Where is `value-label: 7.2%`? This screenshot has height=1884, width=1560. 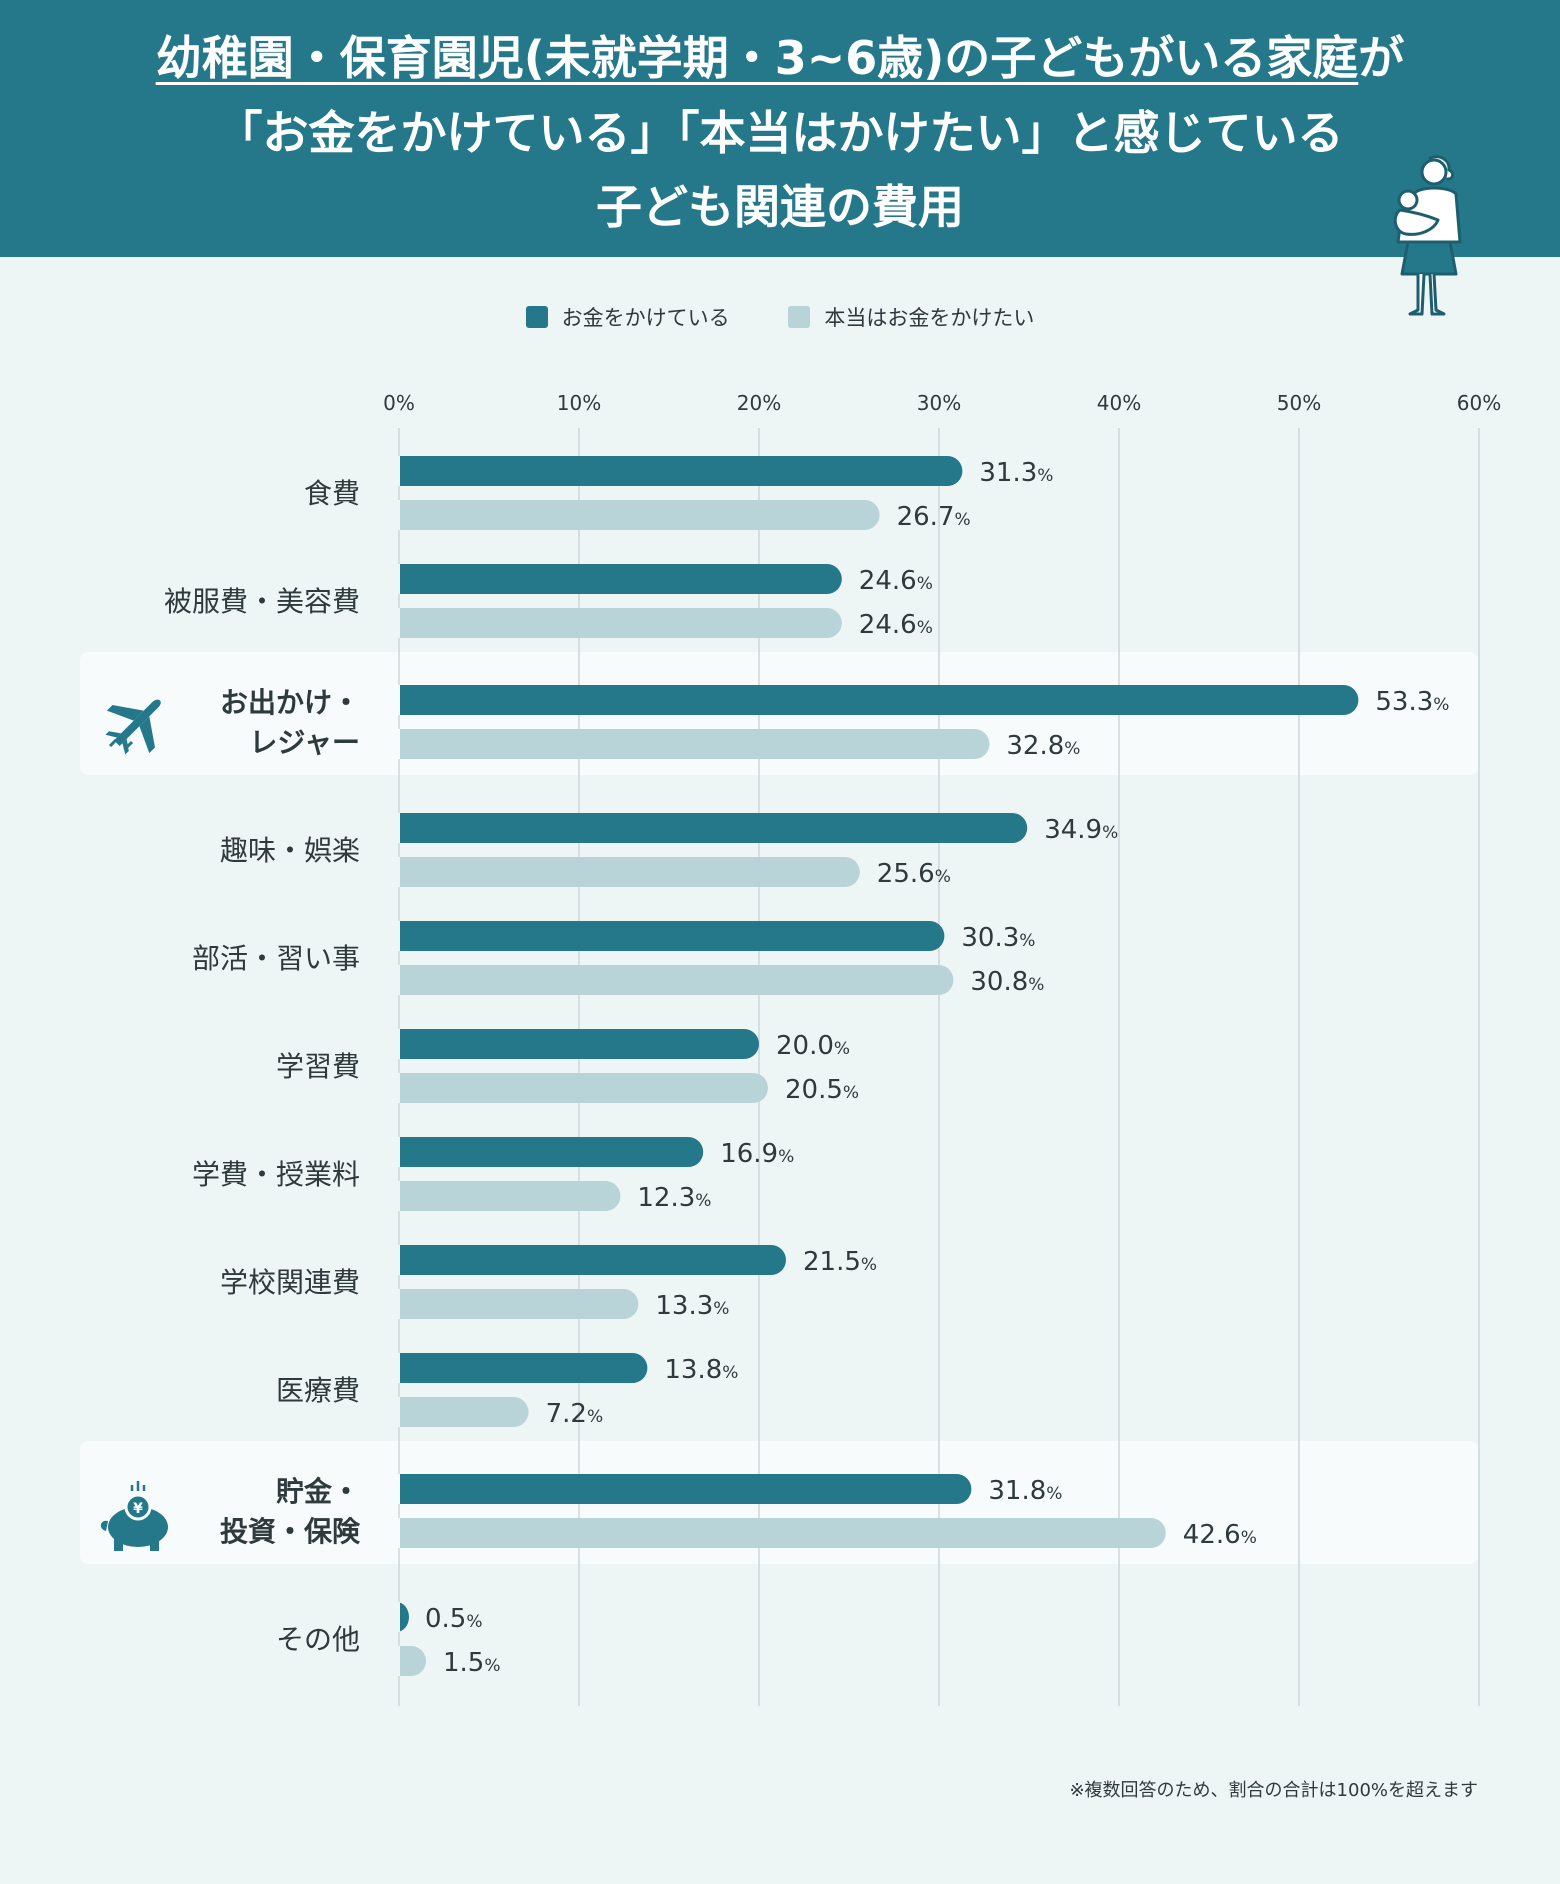 value-label: 7.2% is located at coordinates (575, 1414).